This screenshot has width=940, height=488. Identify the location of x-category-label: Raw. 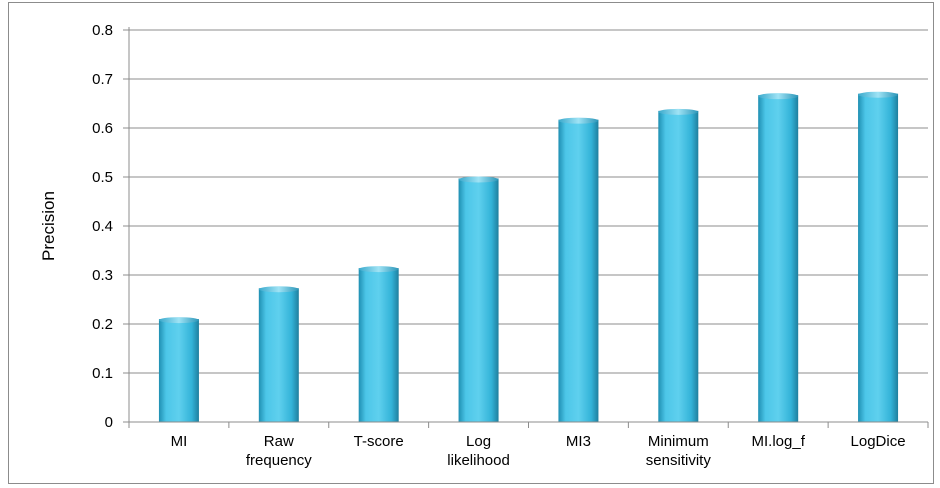
(279, 441).